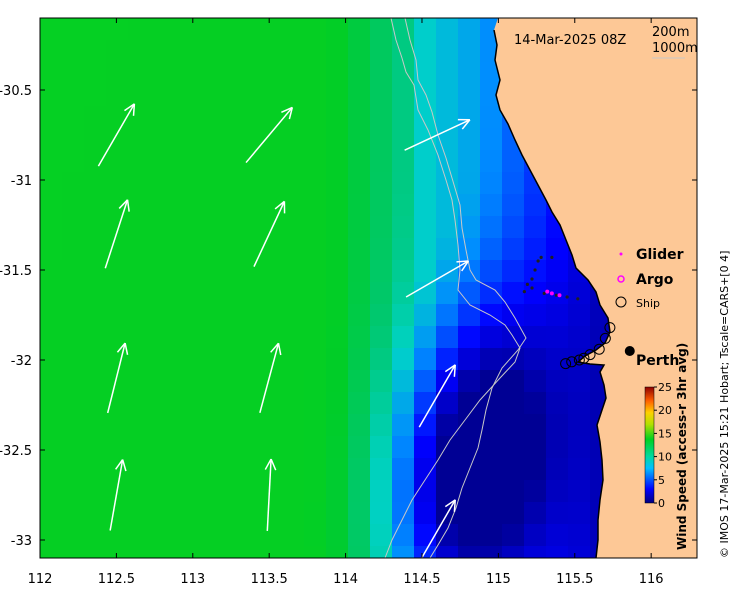 The width and height of the screenshot is (740, 592). I want to click on ship-position, so click(579, 360).